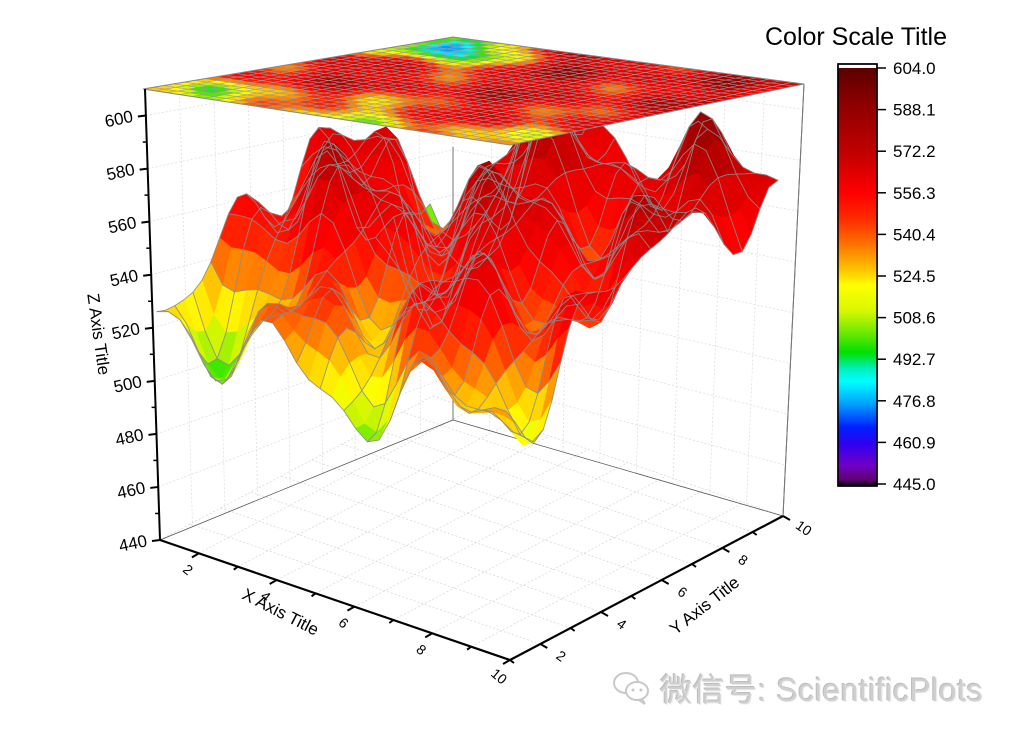  Describe the element at coordinates (344, 622) in the screenshot. I see `x-tick-label: 6` at that location.